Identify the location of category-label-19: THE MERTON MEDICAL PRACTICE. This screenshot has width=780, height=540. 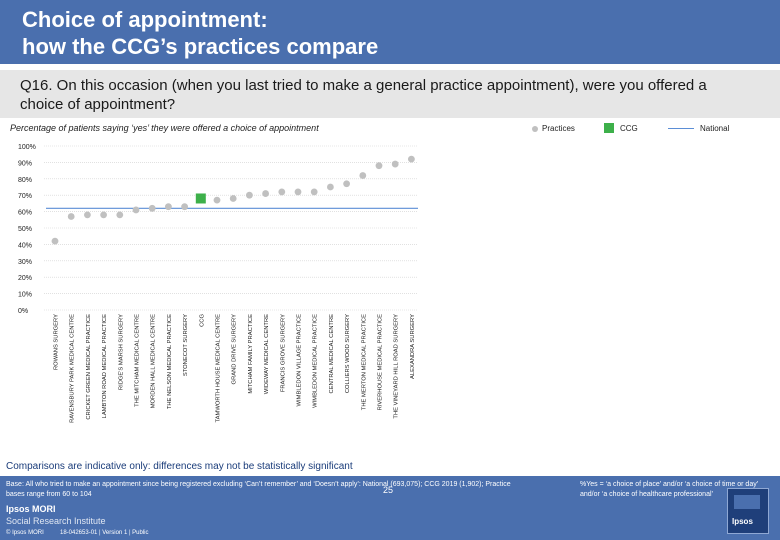
(364, 362).